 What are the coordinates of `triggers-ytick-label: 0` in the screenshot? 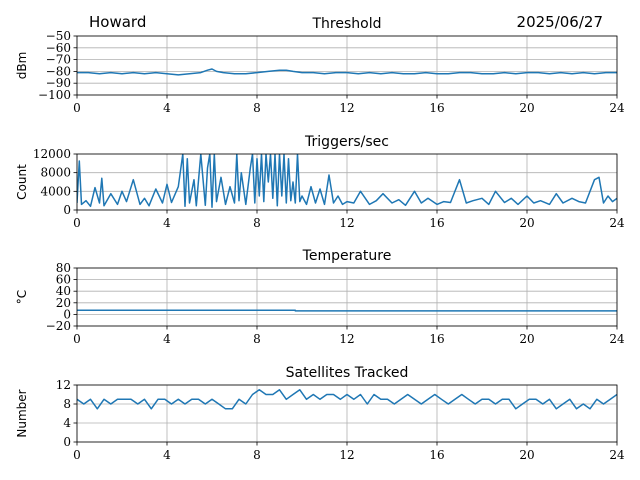 It's located at (67, 210).